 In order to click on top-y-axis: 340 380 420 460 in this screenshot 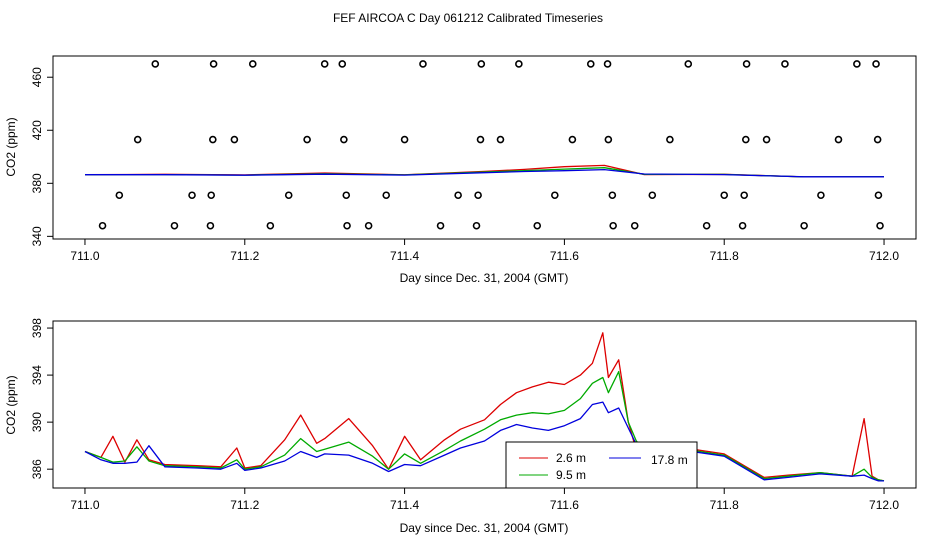, I will do `click(41, 156)`.